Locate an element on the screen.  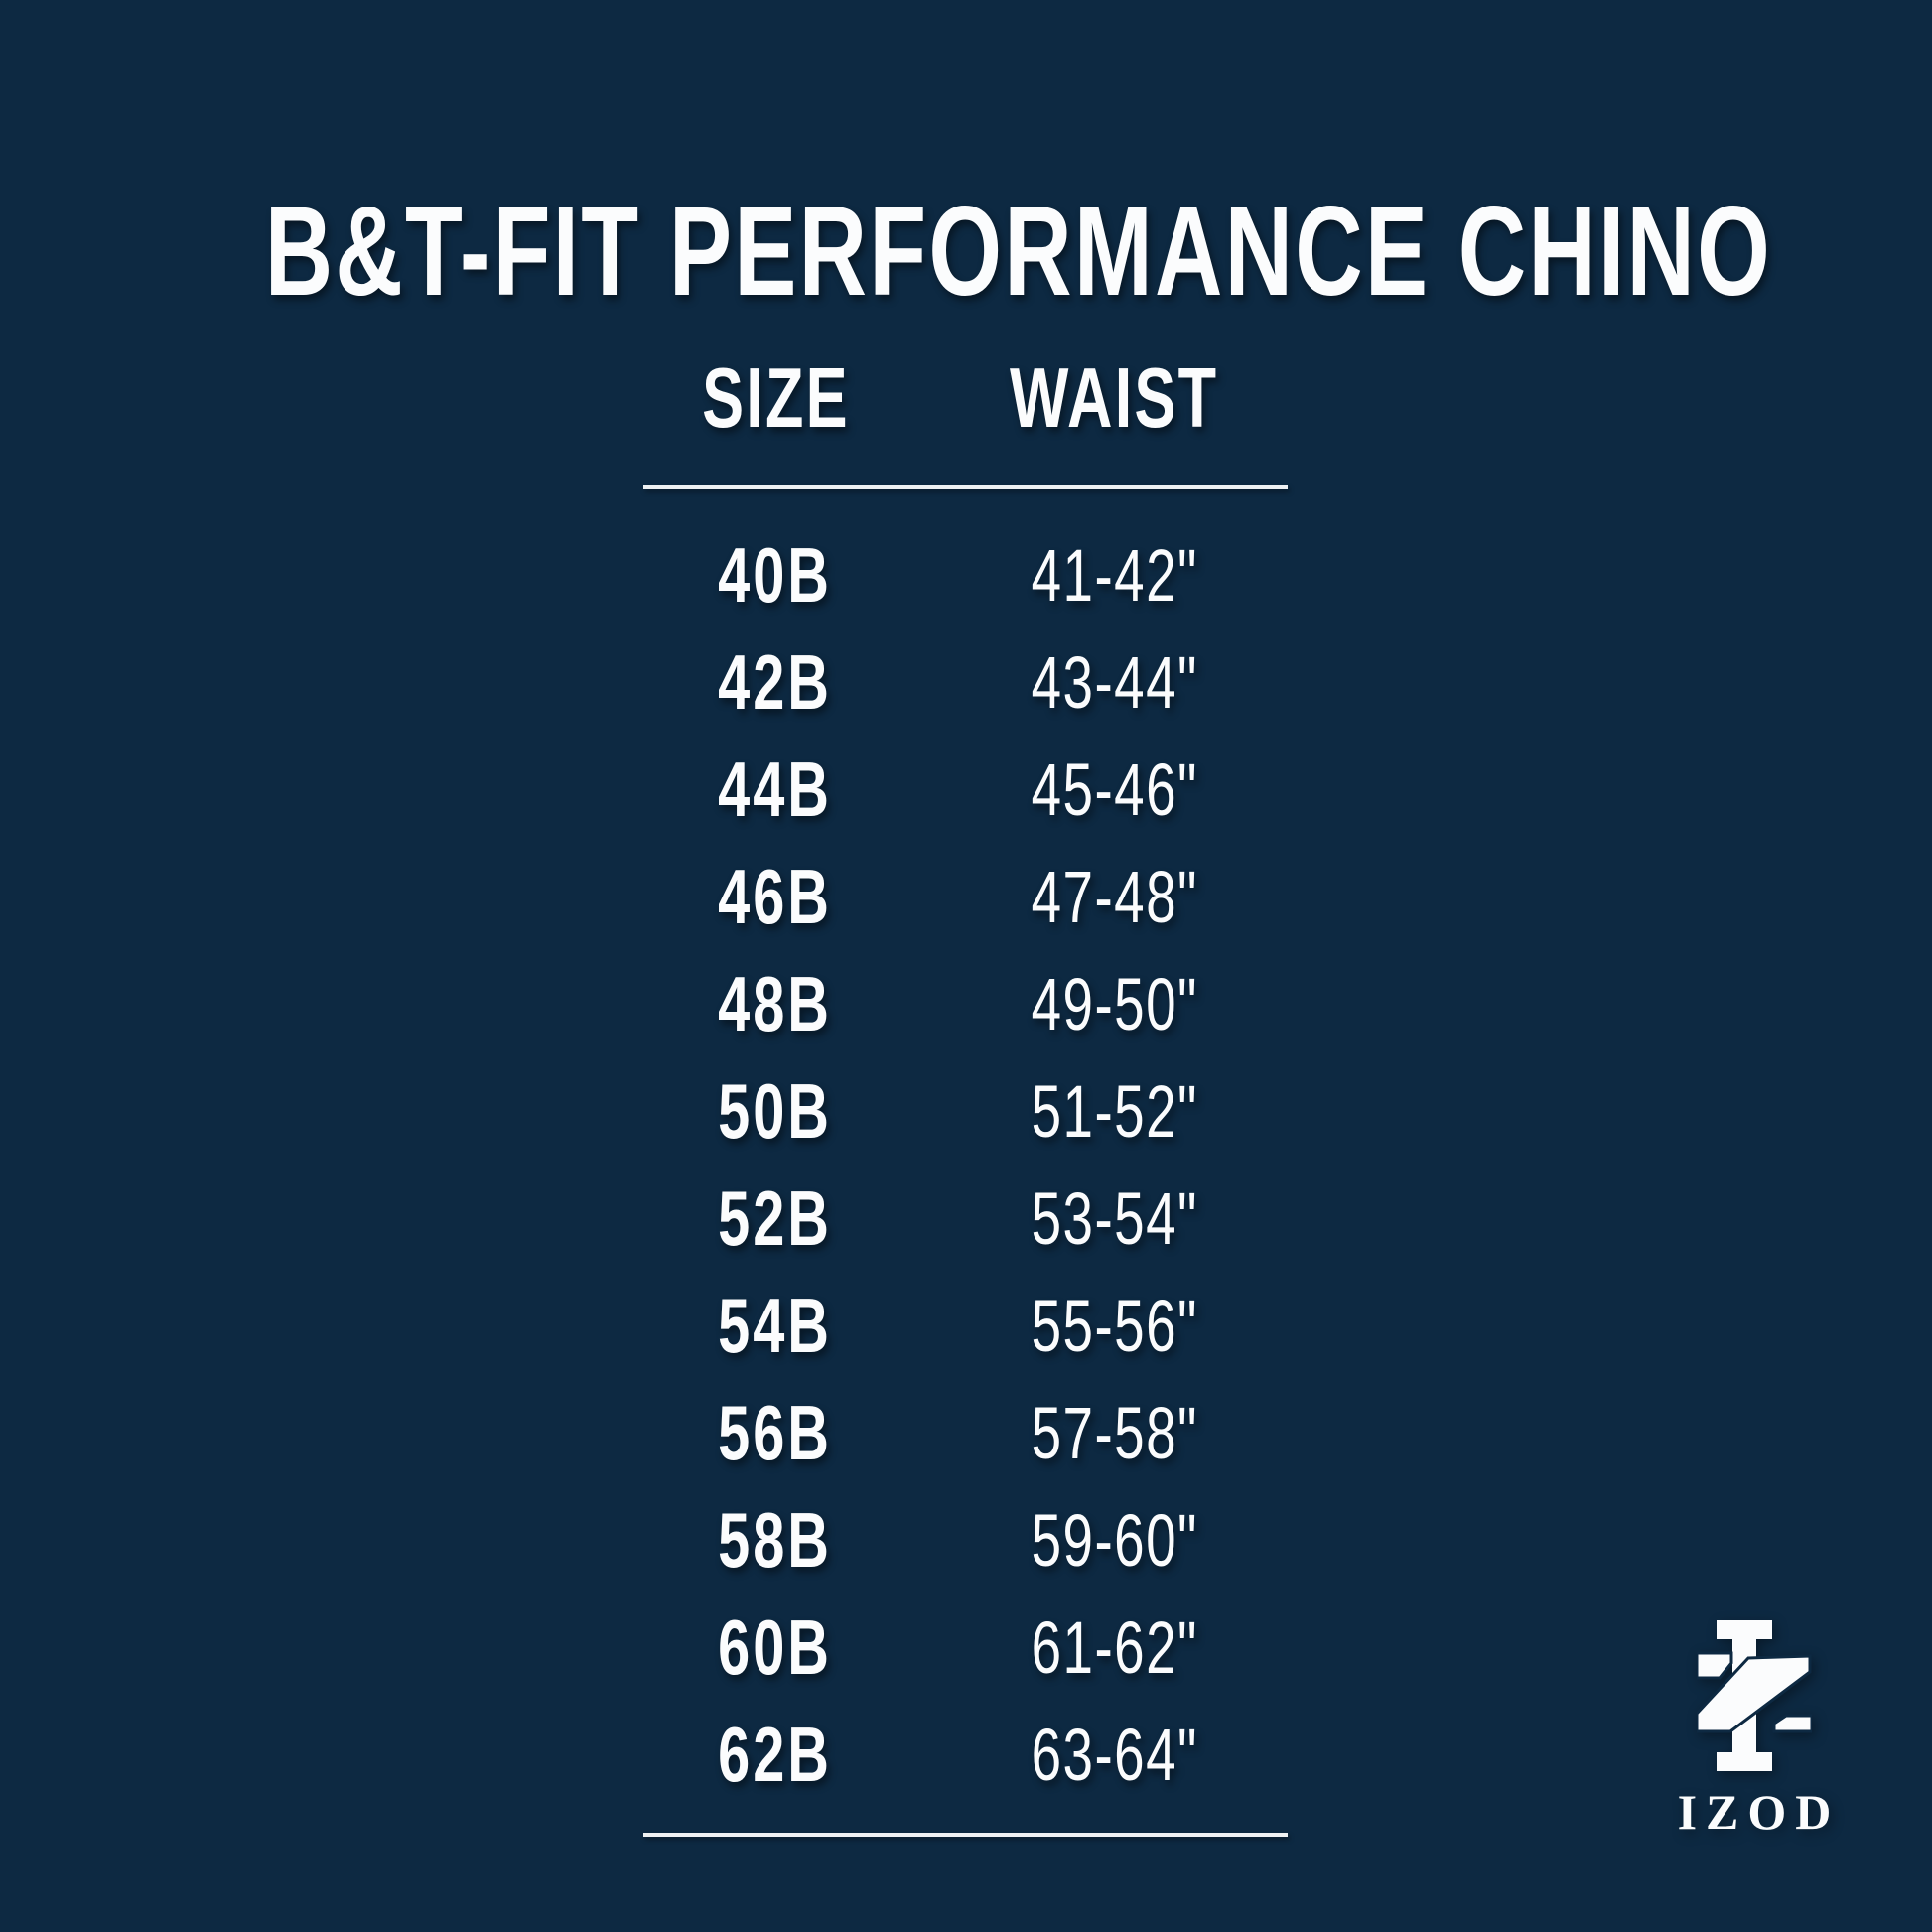
size-cell: 44B is located at coordinates (776, 789).